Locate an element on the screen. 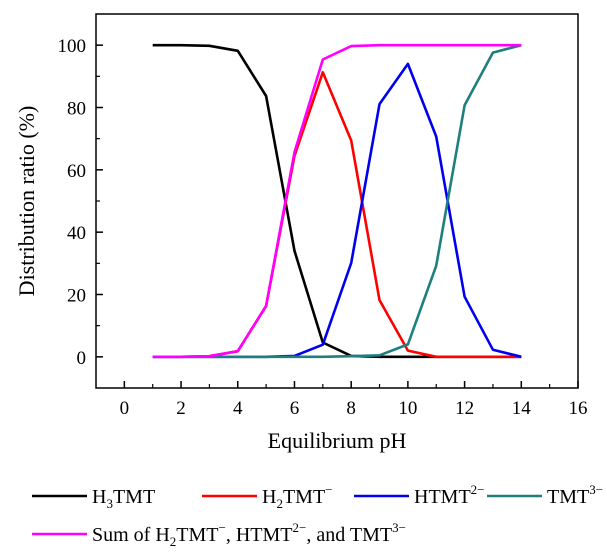  x-tick-label: 4 is located at coordinates (238, 408).